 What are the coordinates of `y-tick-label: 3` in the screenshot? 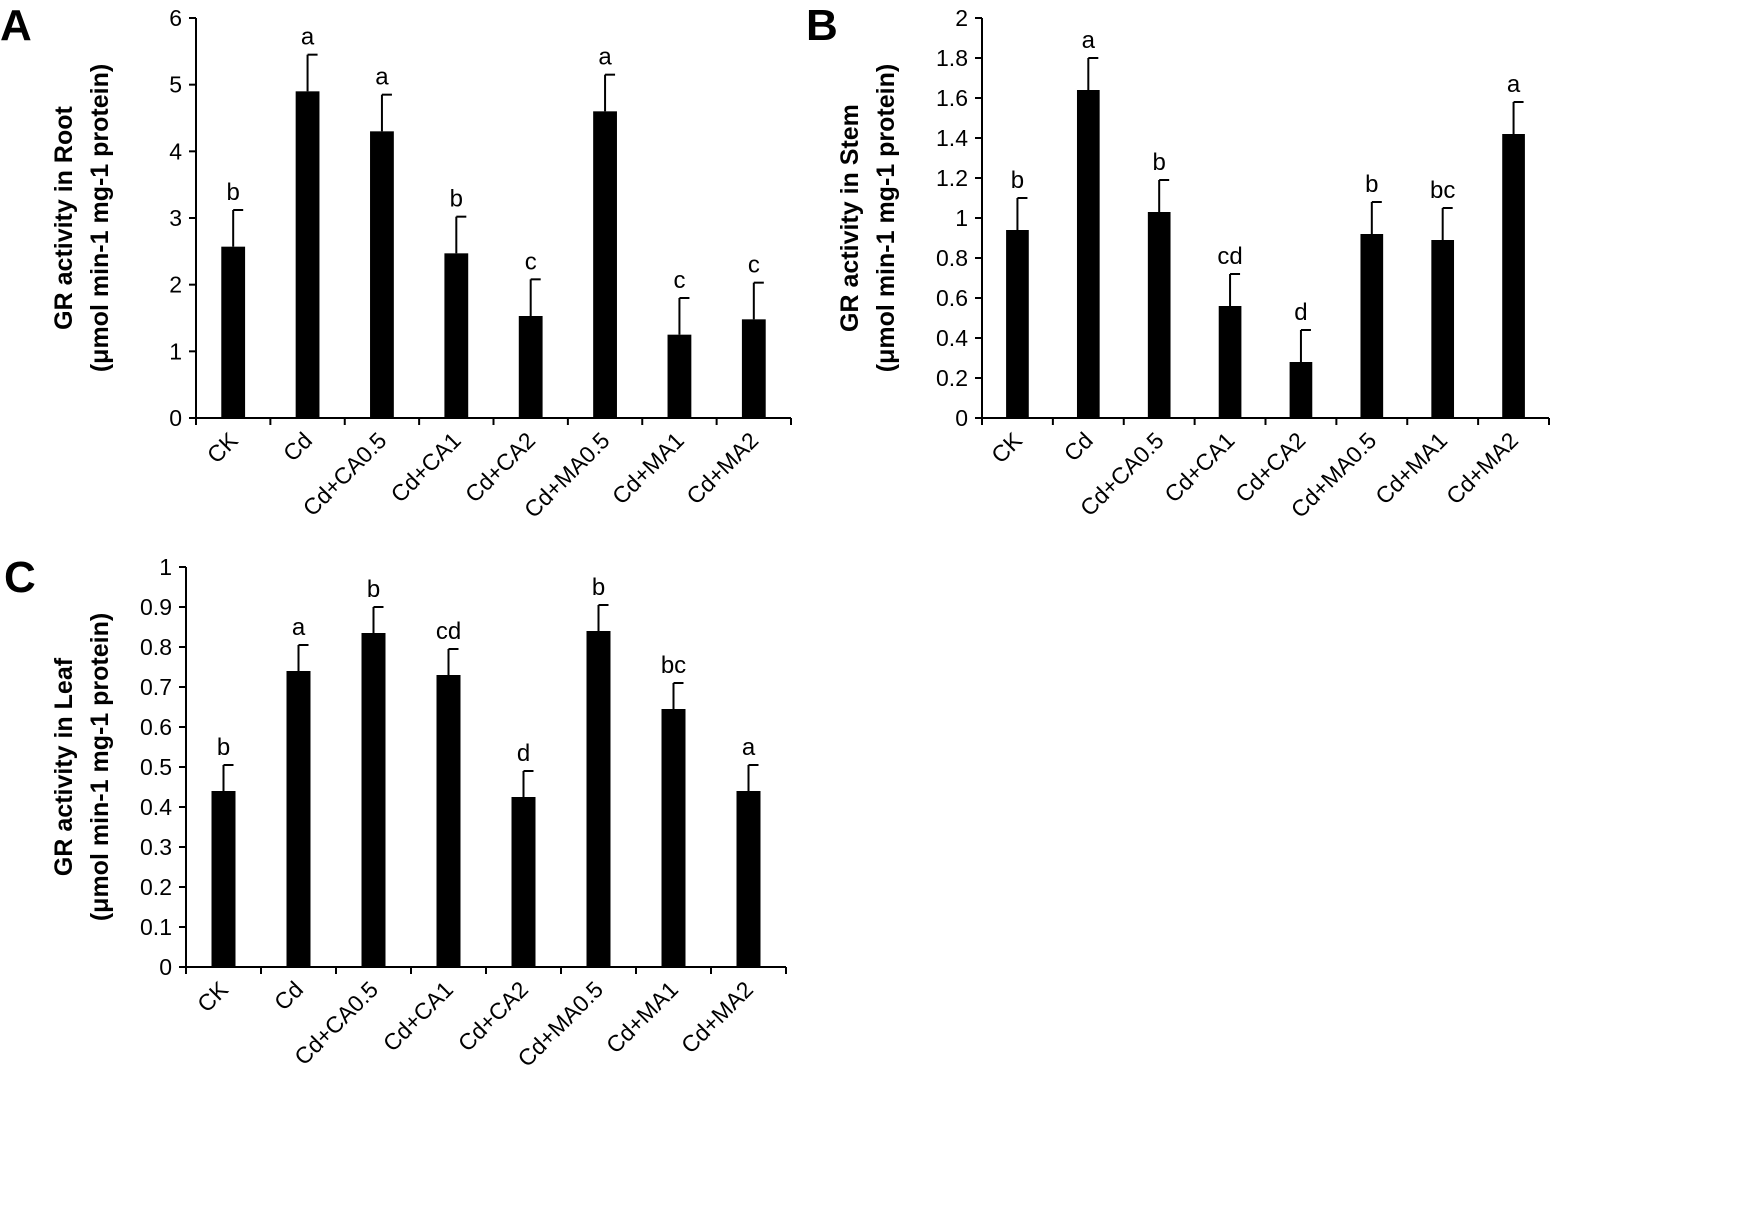 It's located at (175, 218).